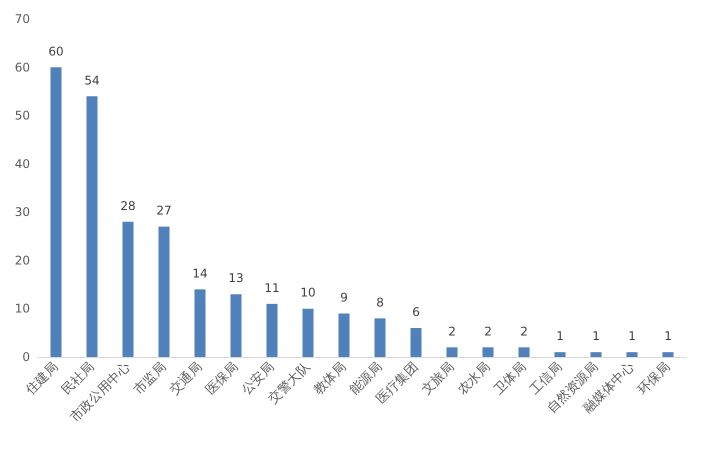 The image size is (706, 459). What do you see at coordinates (222, 379) in the screenshot?
I see `x-tick-label: 医保局` at bounding box center [222, 379].